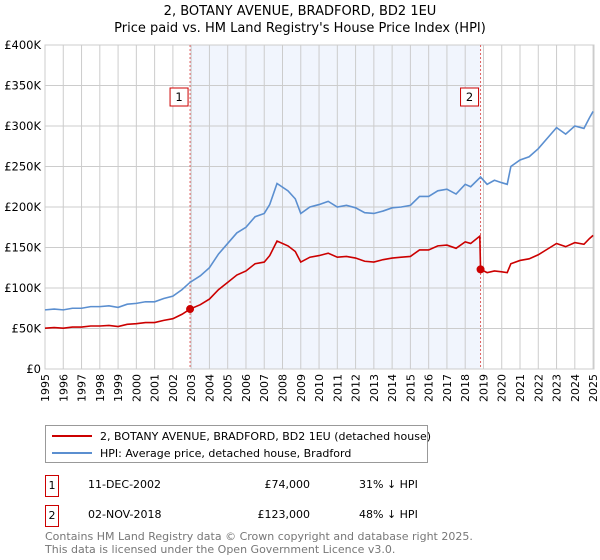 This screenshot has height=560, width=600. Describe the element at coordinates (538, 388) in the screenshot. I see `x-tick-label: 2022` at that location.